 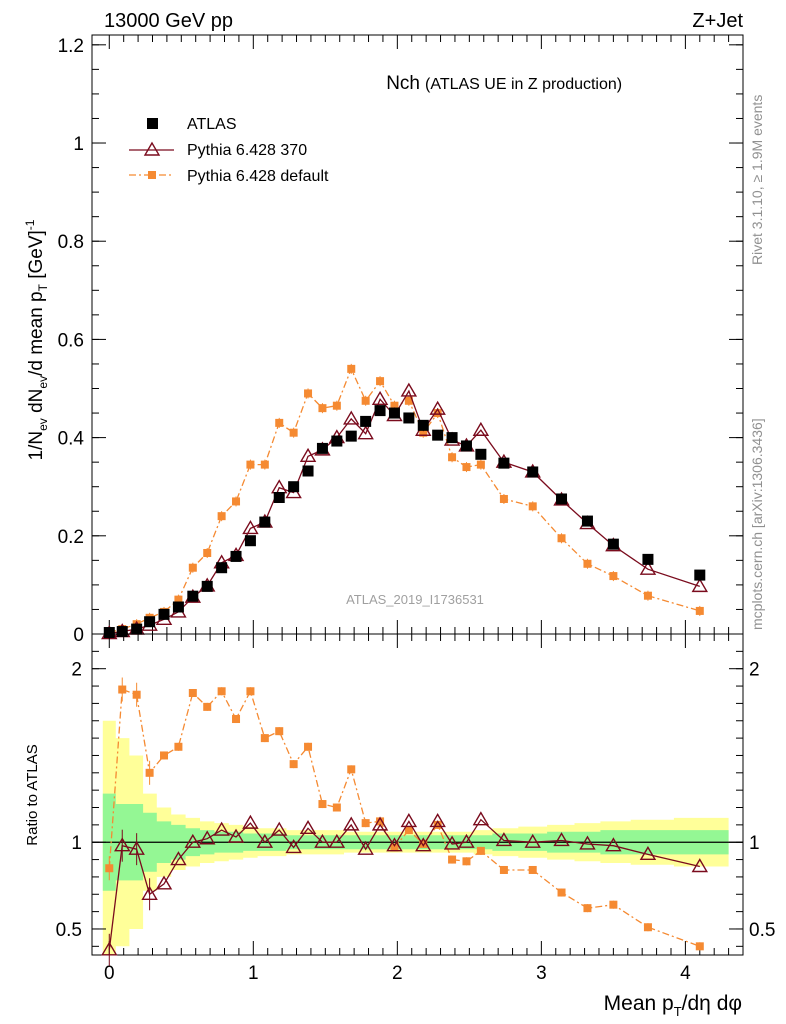 I want to click on xlabel: Mean pT/dη dφ, so click(x=673, y=1005).